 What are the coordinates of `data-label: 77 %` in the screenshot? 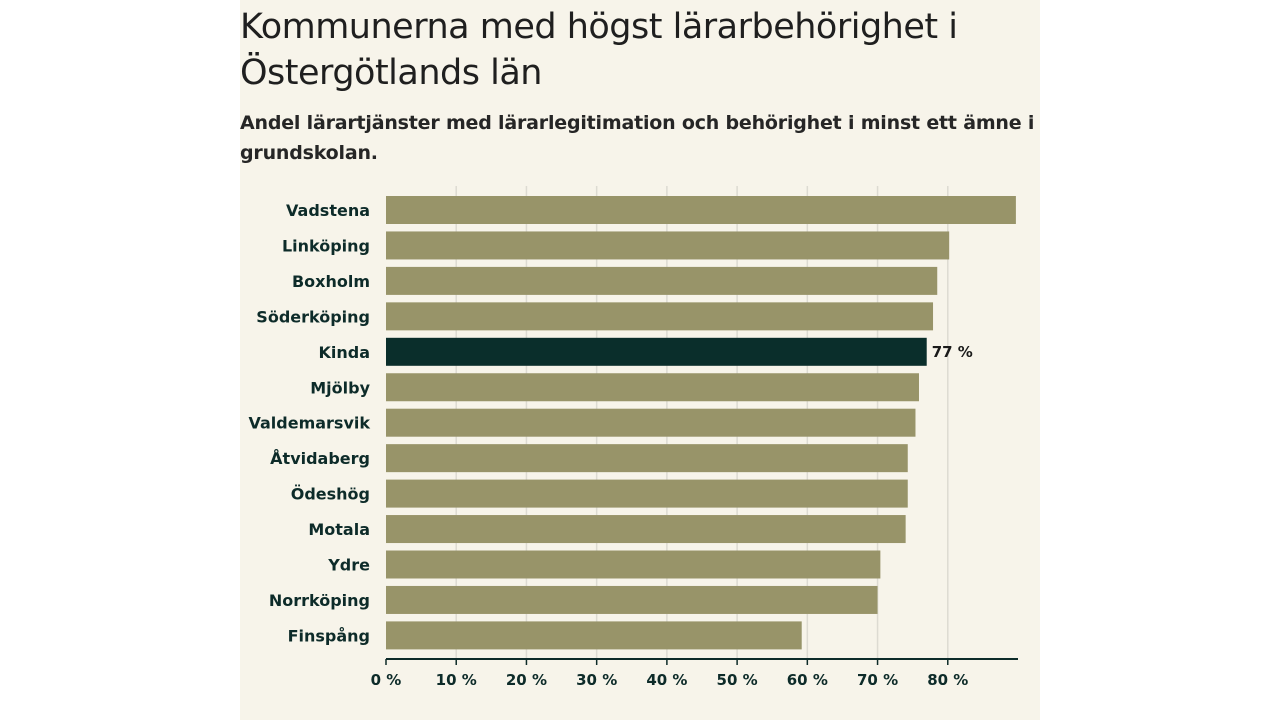 It's located at (952, 352).